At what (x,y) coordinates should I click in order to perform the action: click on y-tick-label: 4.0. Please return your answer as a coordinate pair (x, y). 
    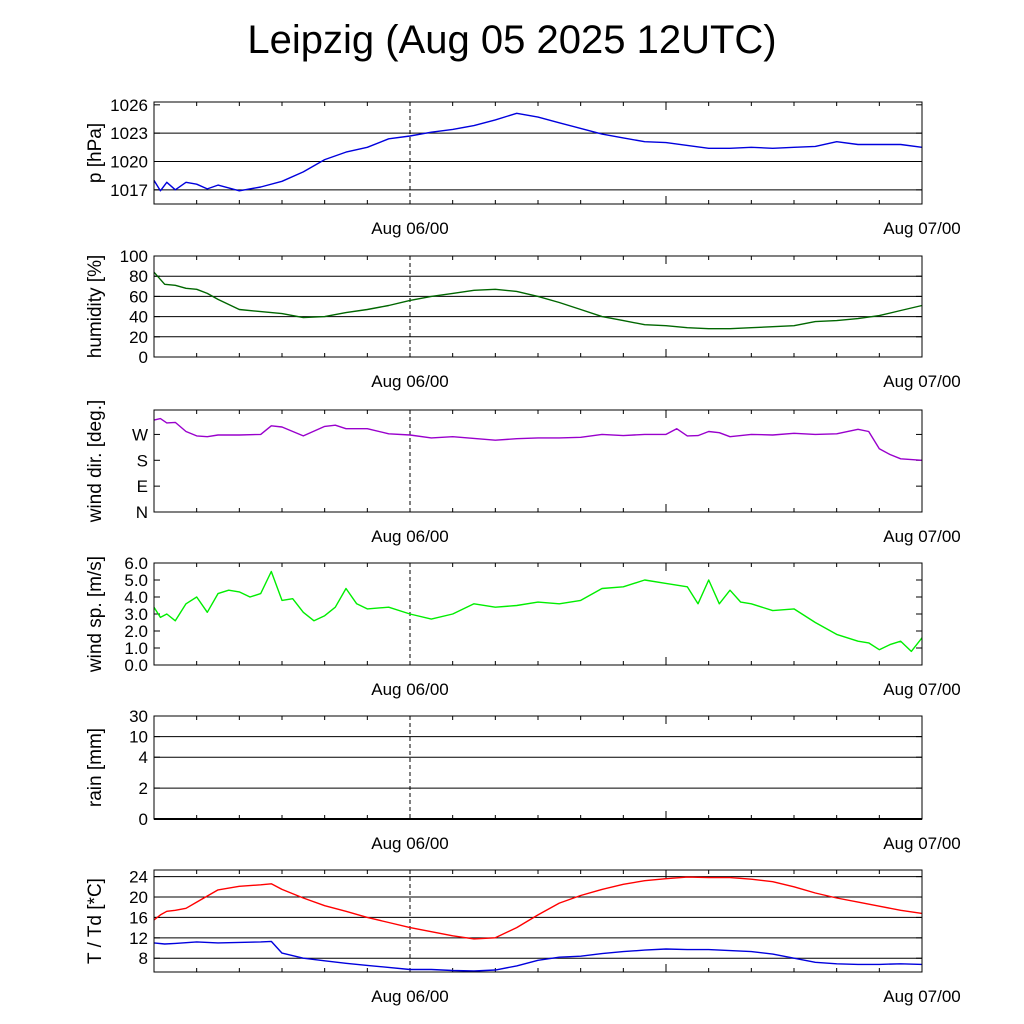
    Looking at the image, I should click on (136, 597).